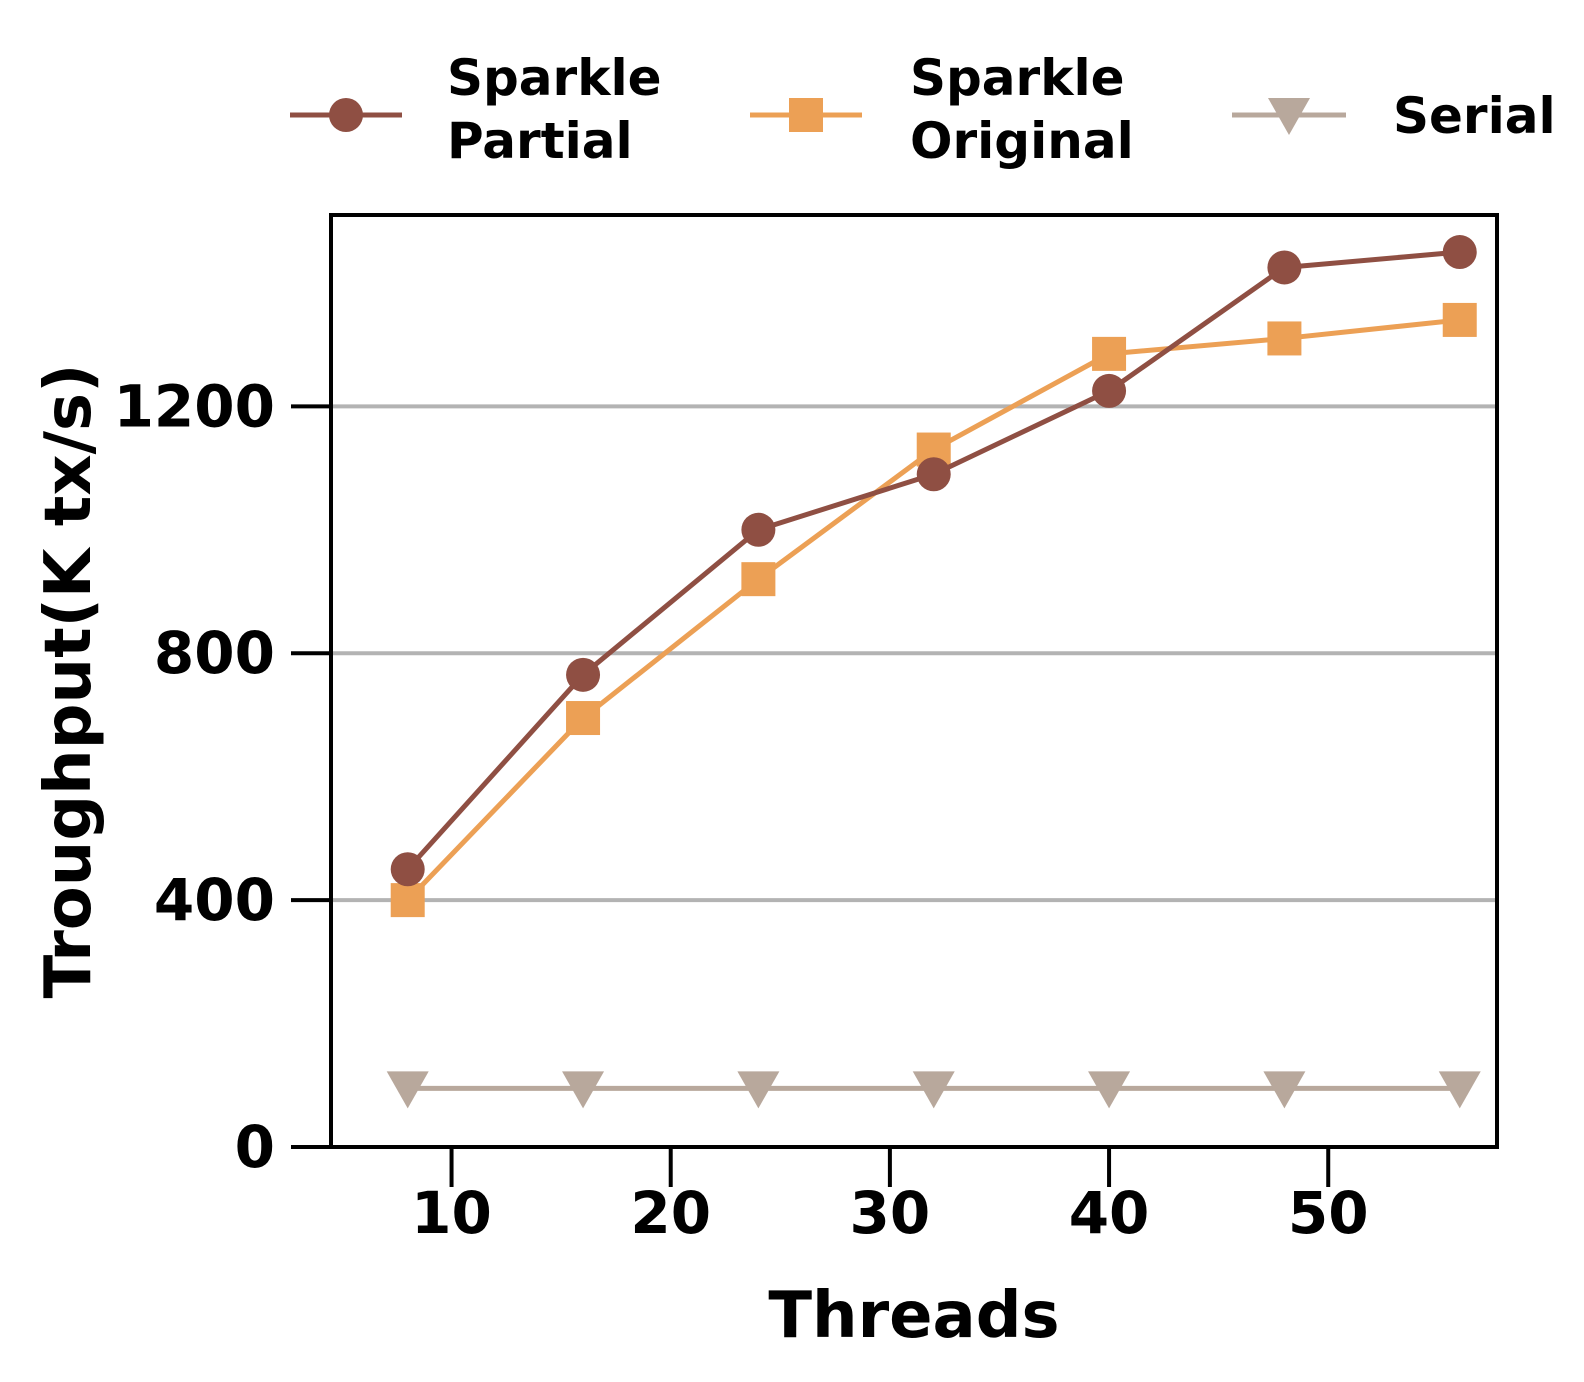 The image size is (1584, 1382). Describe the element at coordinates (890, 1213) in the screenshot. I see `x-tick-label-30: 30` at that location.